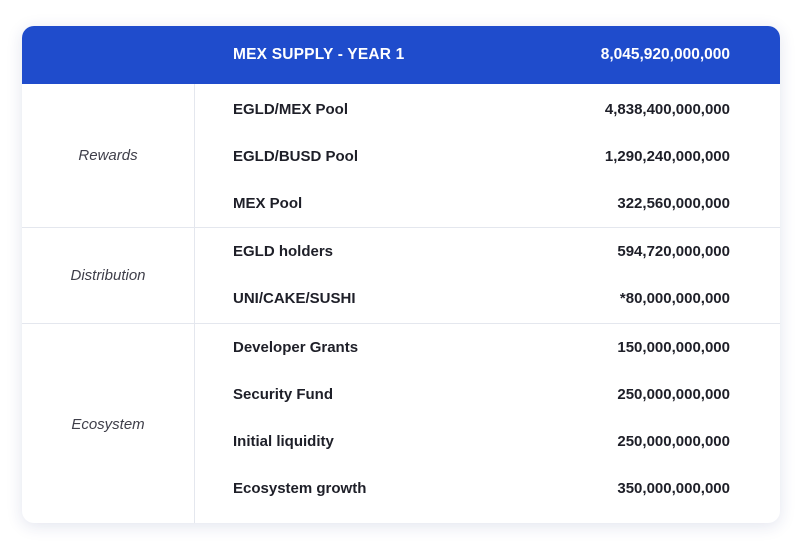  What do you see at coordinates (268, 203) in the screenshot?
I see `row-label: MEX Pool` at bounding box center [268, 203].